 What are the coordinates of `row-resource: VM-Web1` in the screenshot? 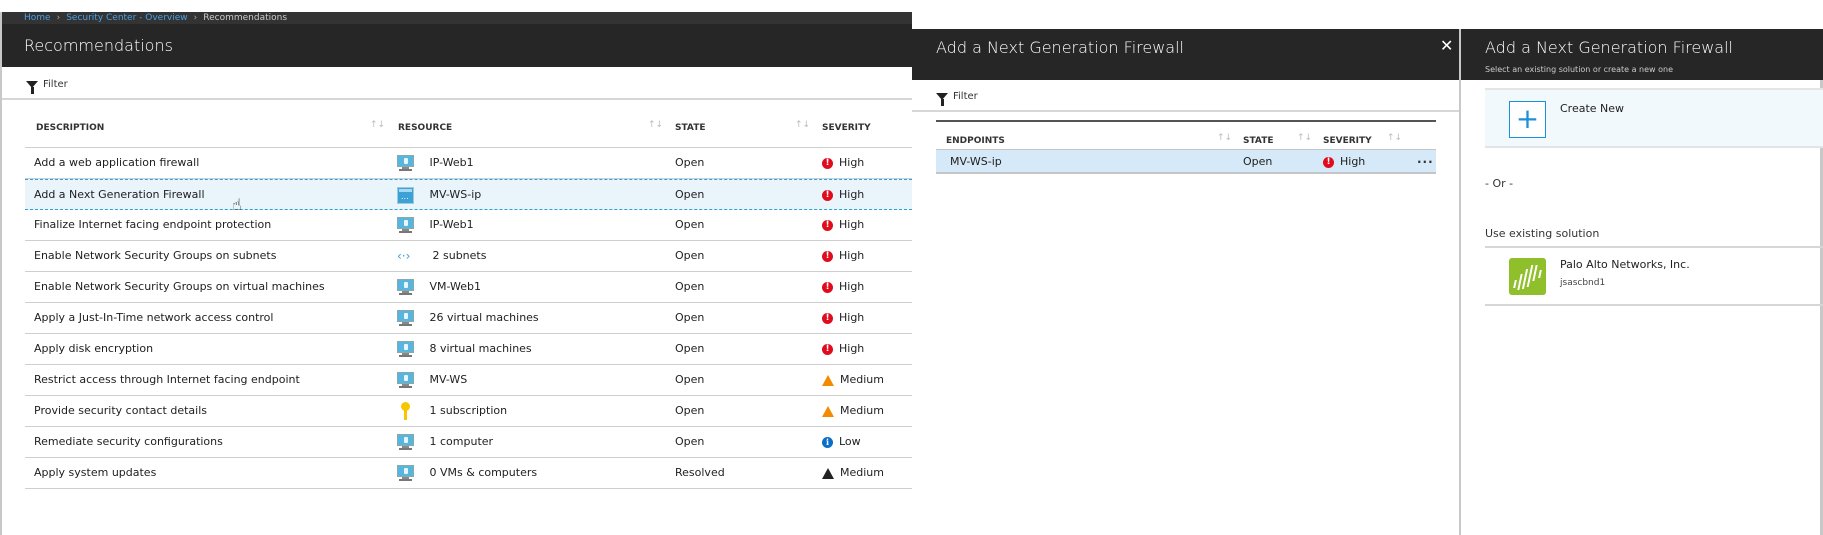 It's located at (439, 287).